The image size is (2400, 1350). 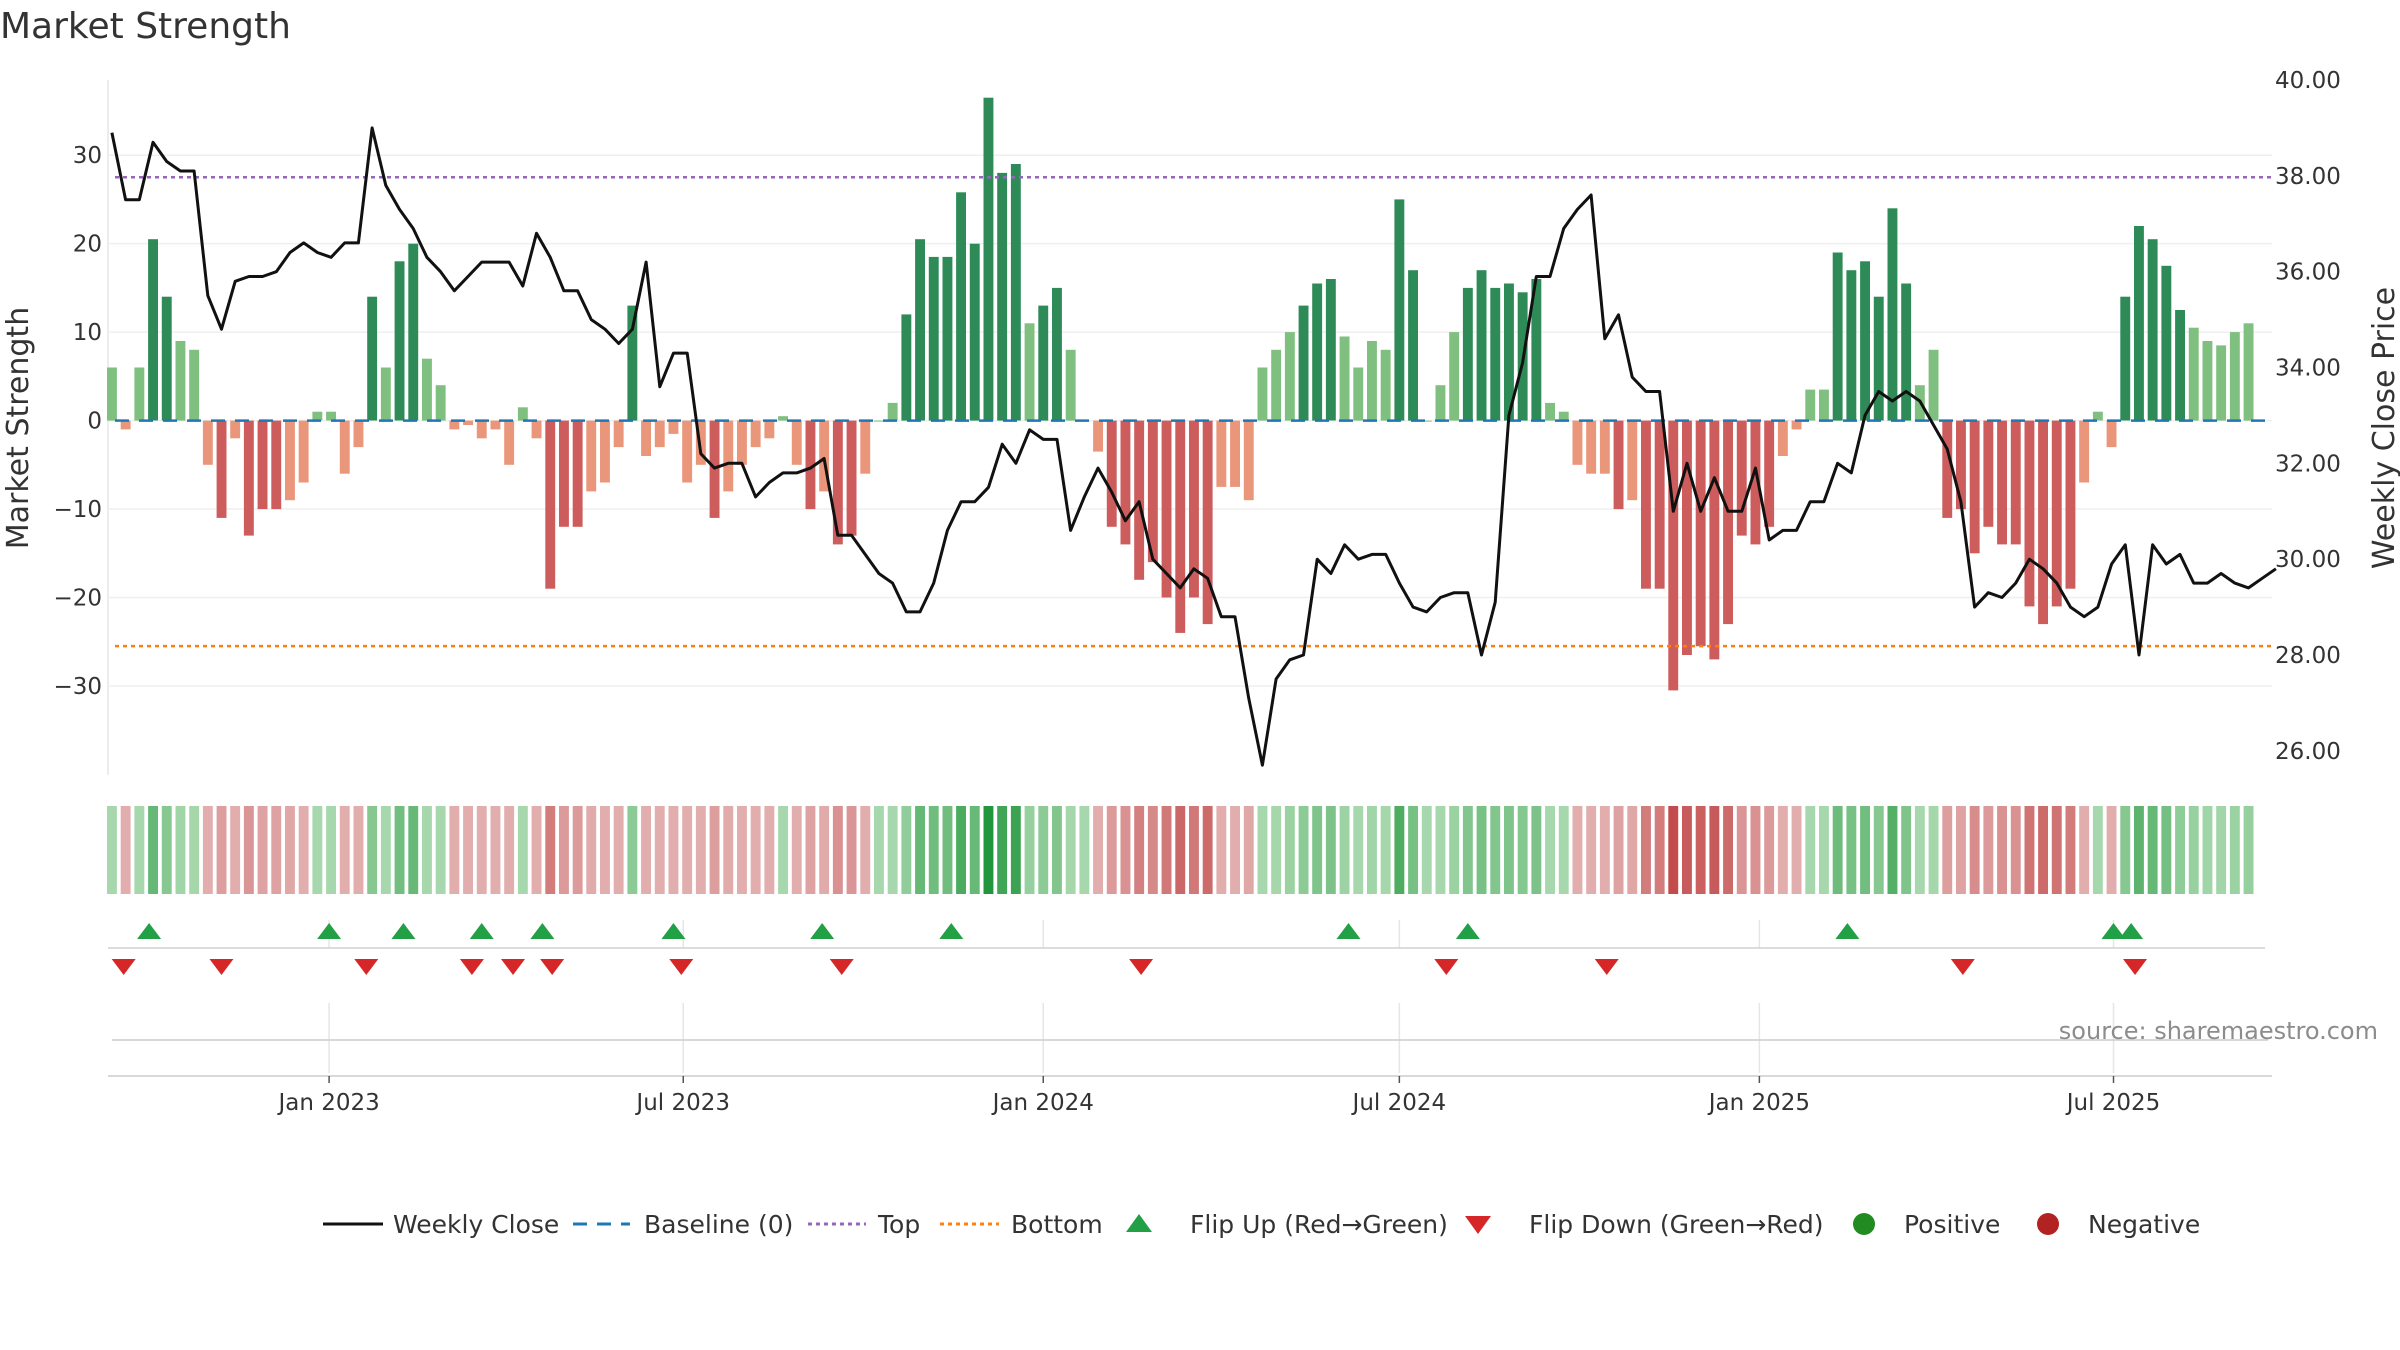 I want to click on y-left-tick-label: 30, so click(x=87, y=156).